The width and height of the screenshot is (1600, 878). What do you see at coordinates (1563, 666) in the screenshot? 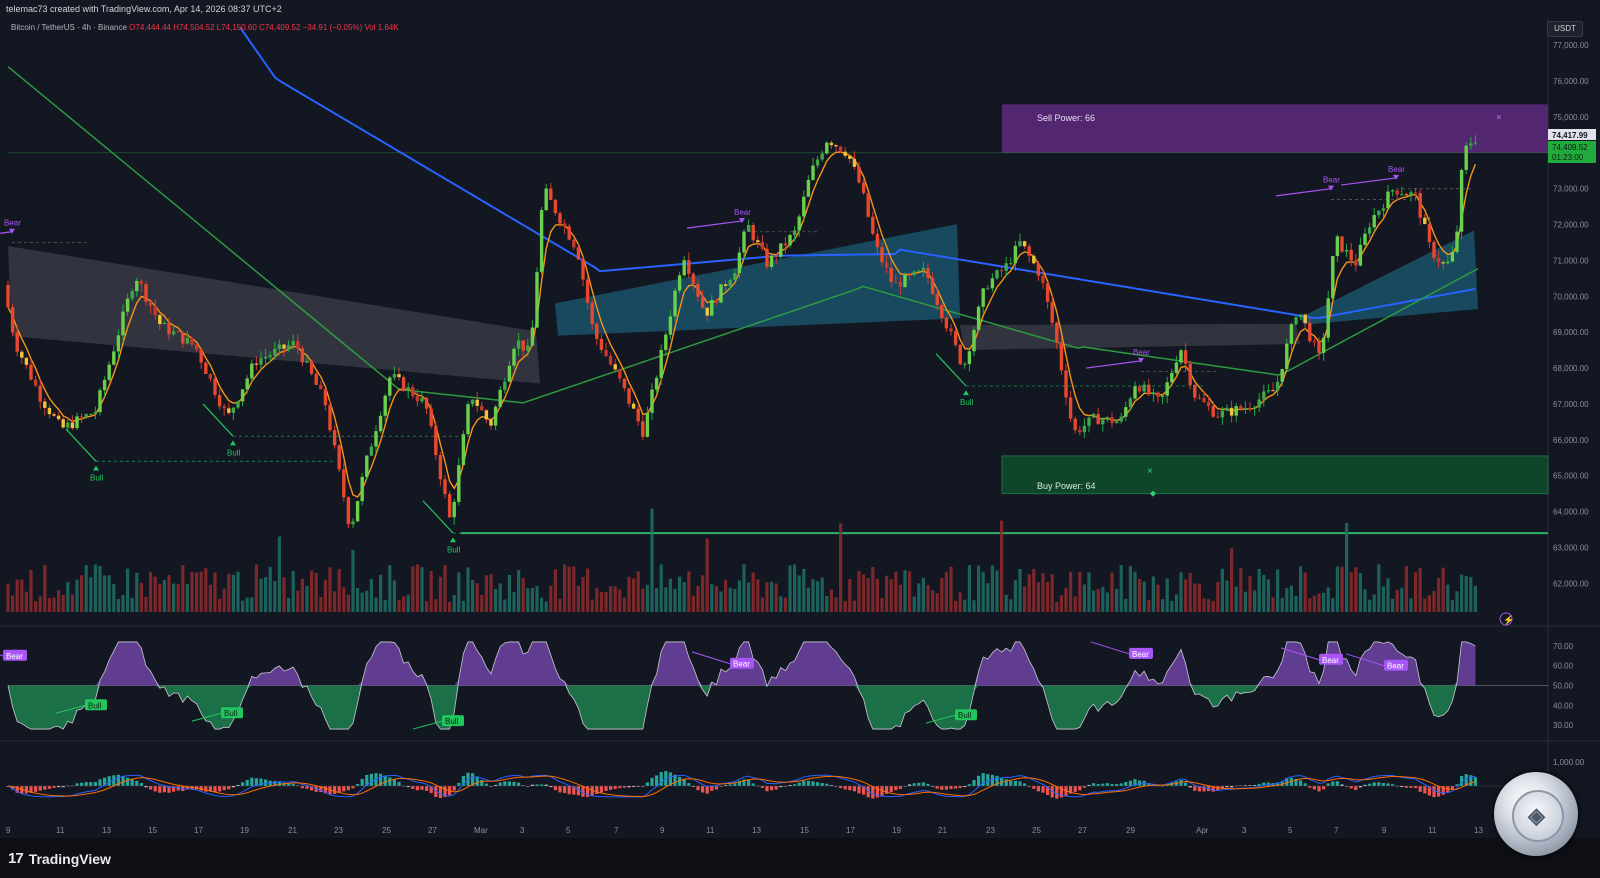
I see `rsi-axis-tick: 60.00` at bounding box center [1563, 666].